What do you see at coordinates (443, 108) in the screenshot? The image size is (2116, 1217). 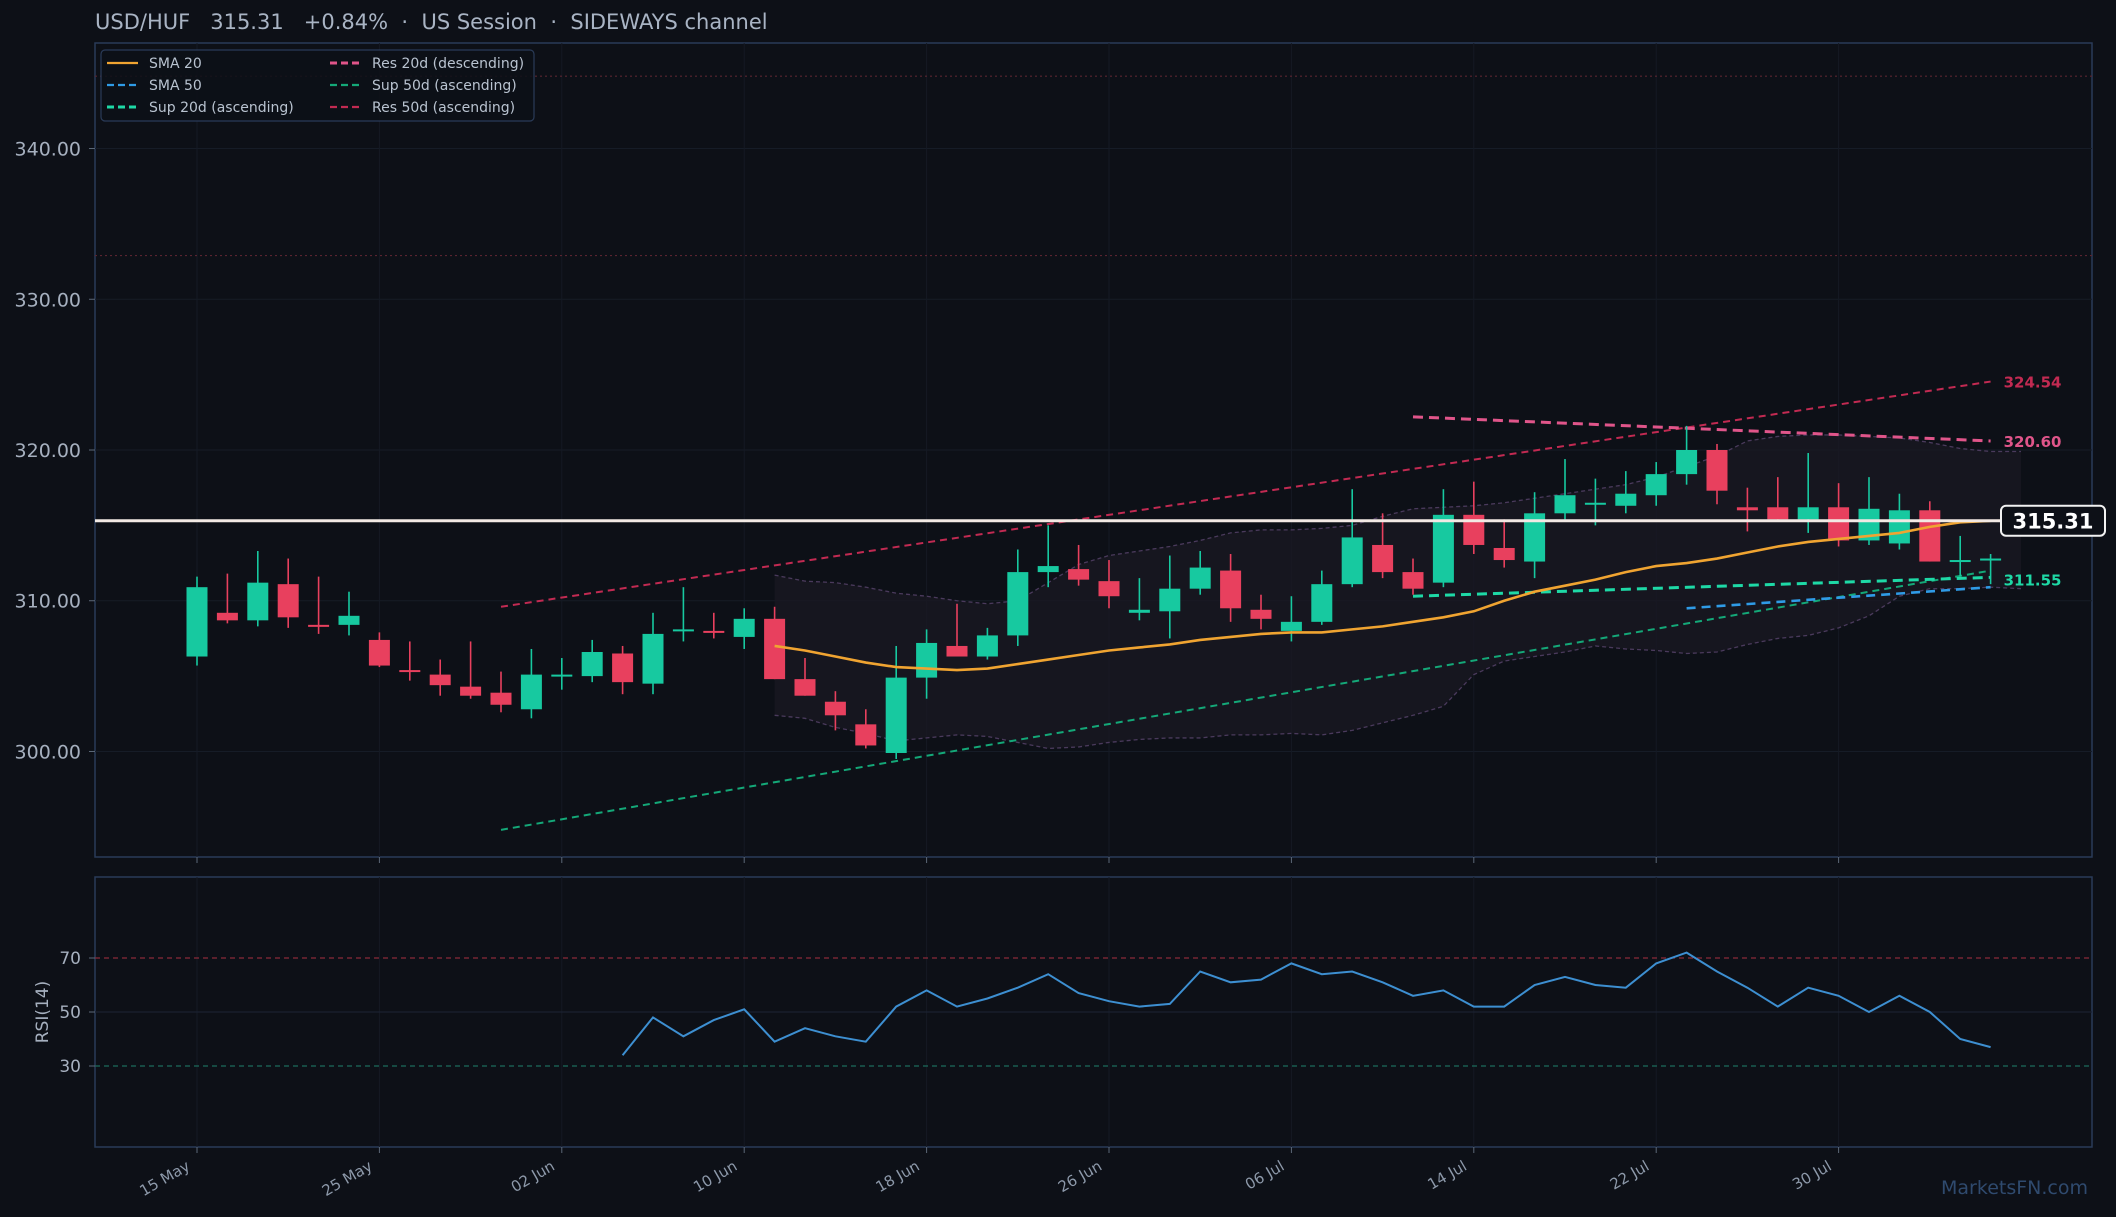 I see `legend-label-res50: Res 50d (ascending)` at bounding box center [443, 108].